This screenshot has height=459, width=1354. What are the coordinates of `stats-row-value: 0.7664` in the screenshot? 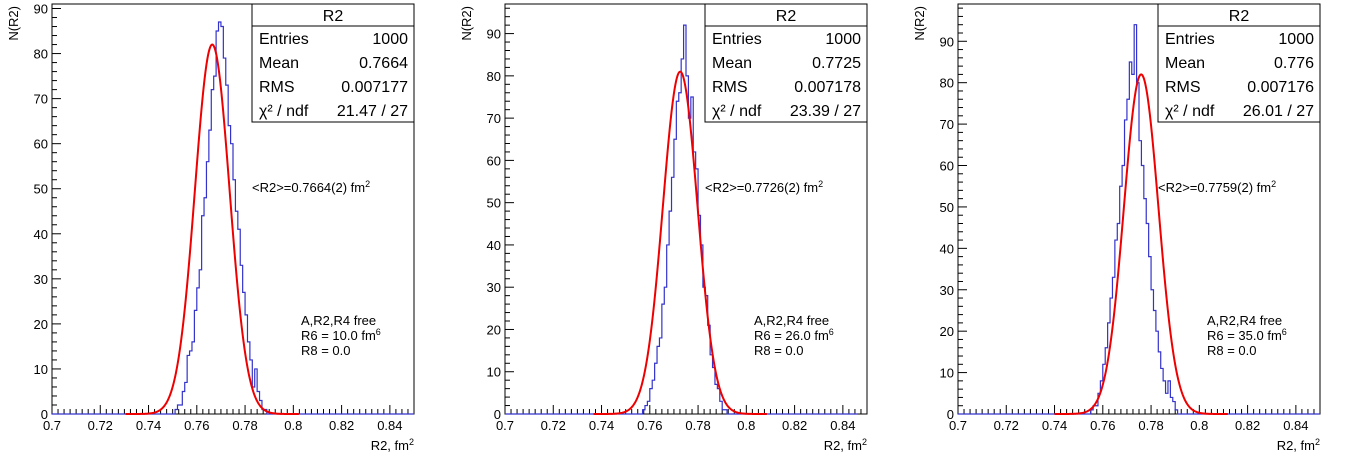 It's located at (383, 63).